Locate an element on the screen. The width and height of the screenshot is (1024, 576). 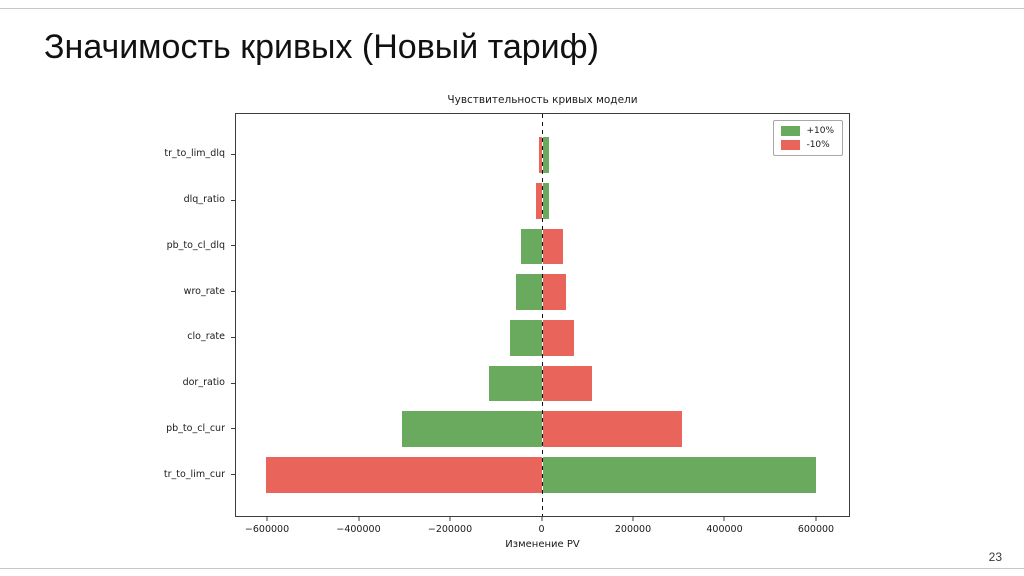
y-tick-label: tr_to_lim_cur is located at coordinates (194, 474).